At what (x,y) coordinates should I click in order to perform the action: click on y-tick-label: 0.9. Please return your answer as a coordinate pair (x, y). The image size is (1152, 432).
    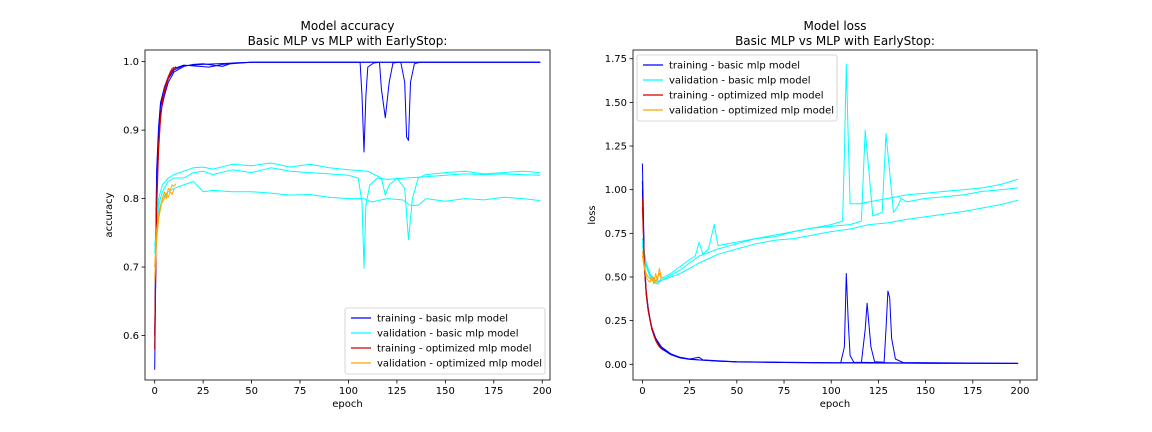
    Looking at the image, I should click on (131, 131).